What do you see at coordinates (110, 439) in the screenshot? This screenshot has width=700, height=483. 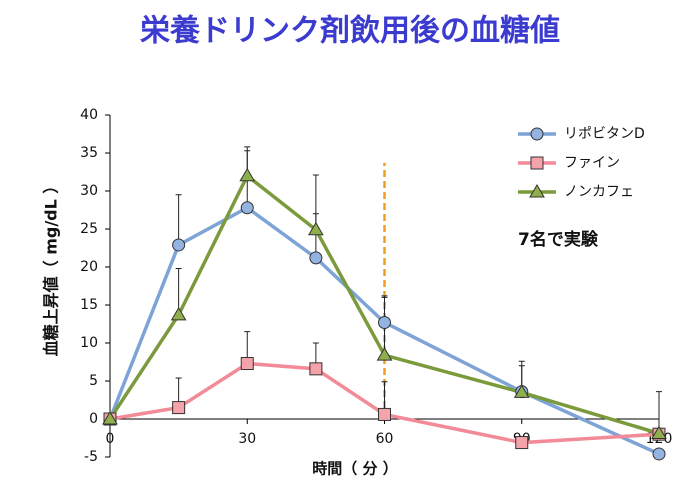 I see `x-tick-label: 0` at bounding box center [110, 439].